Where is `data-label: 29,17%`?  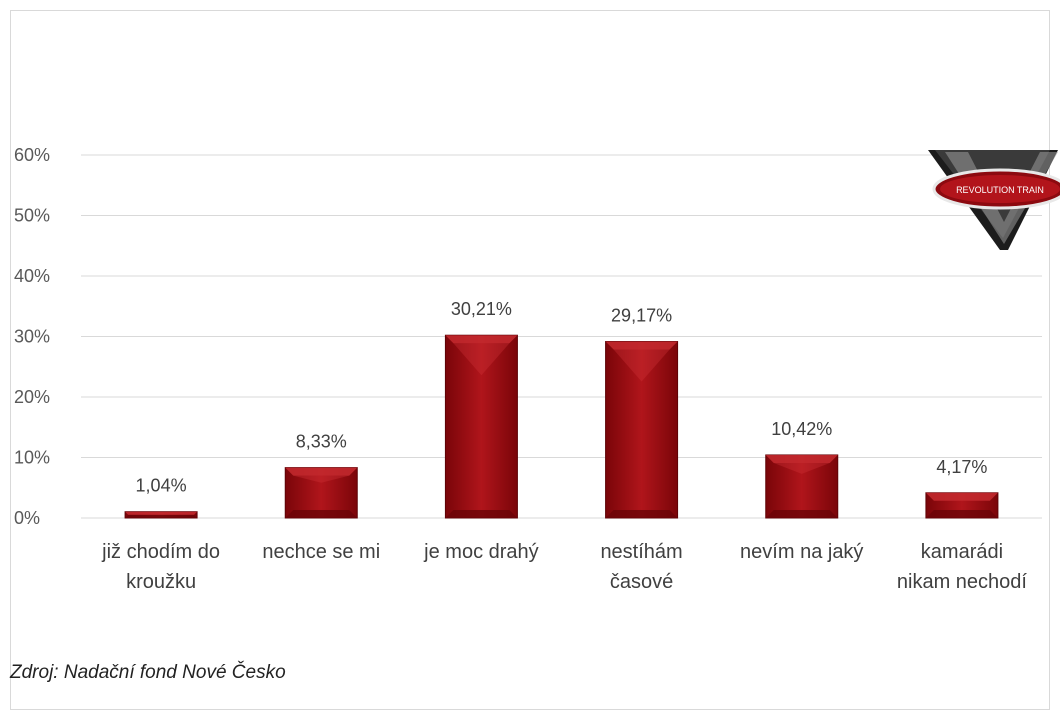 data-label: 29,17% is located at coordinates (641, 316).